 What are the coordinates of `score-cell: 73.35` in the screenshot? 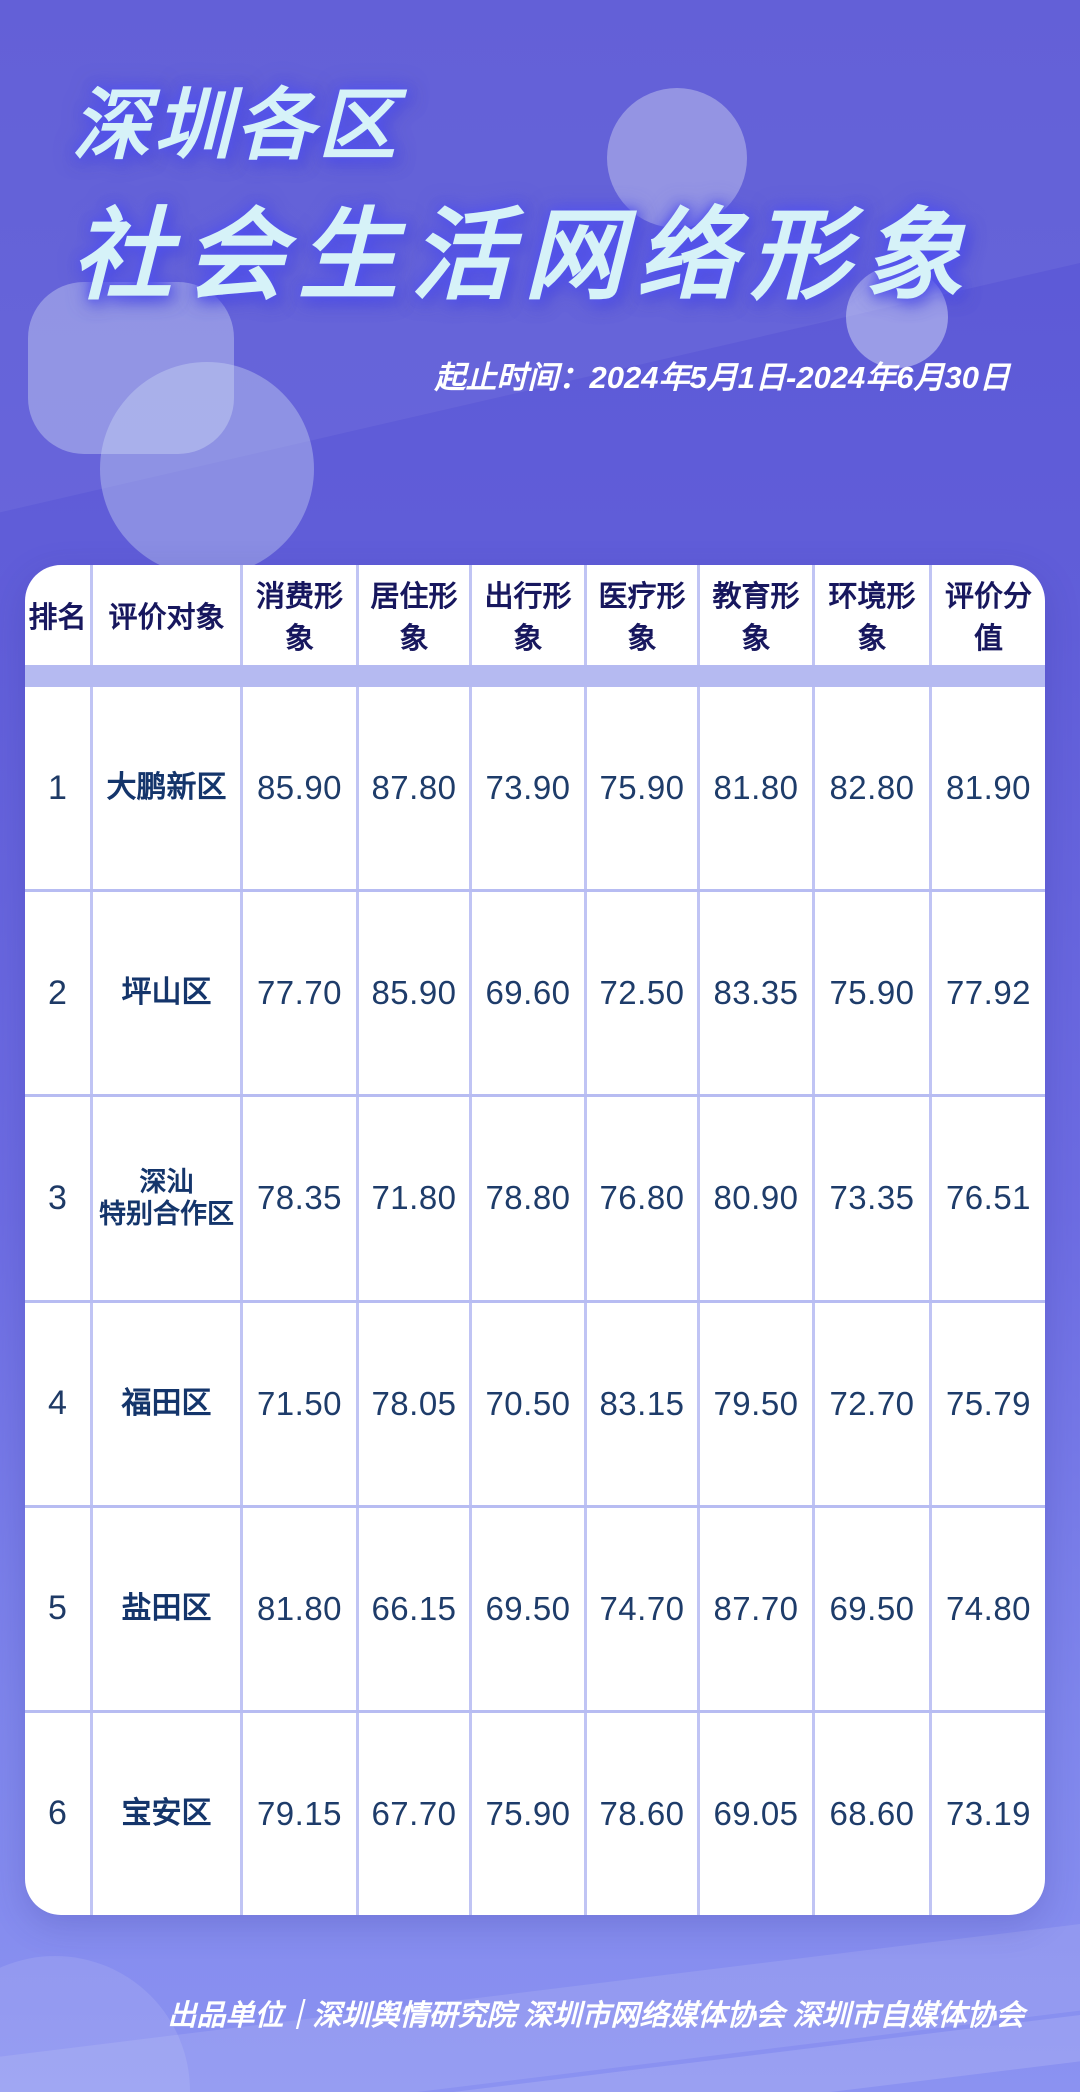 It's located at (873, 1198).